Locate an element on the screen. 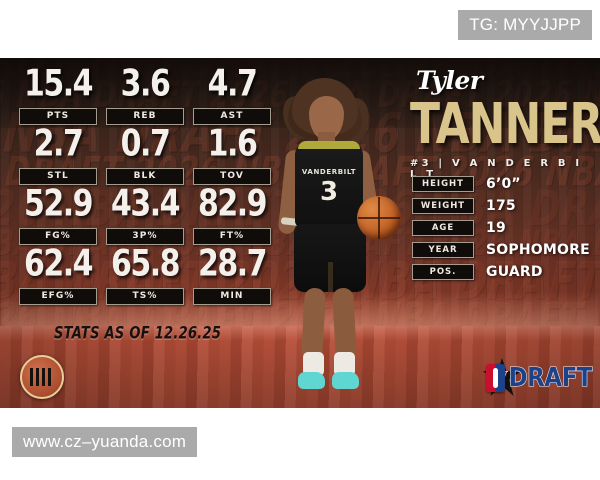  basketball-icon is located at coordinates (379, 218).